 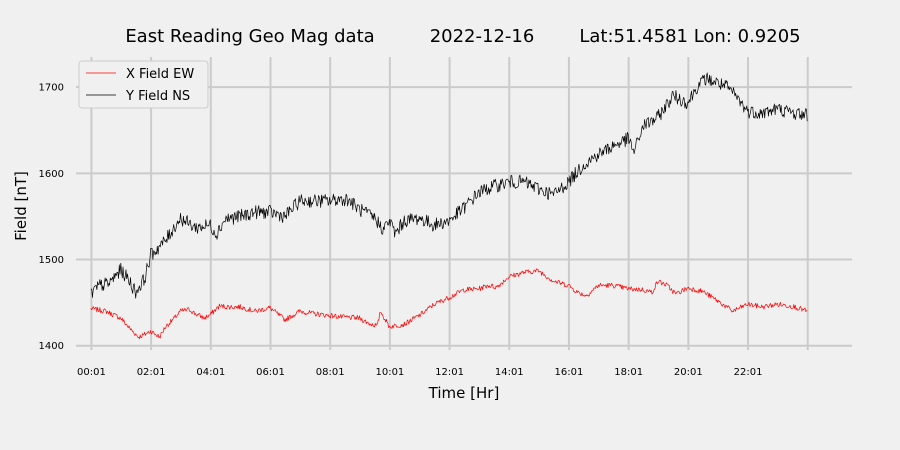 I want to click on x-tick-label: 02:01, so click(x=151, y=372).